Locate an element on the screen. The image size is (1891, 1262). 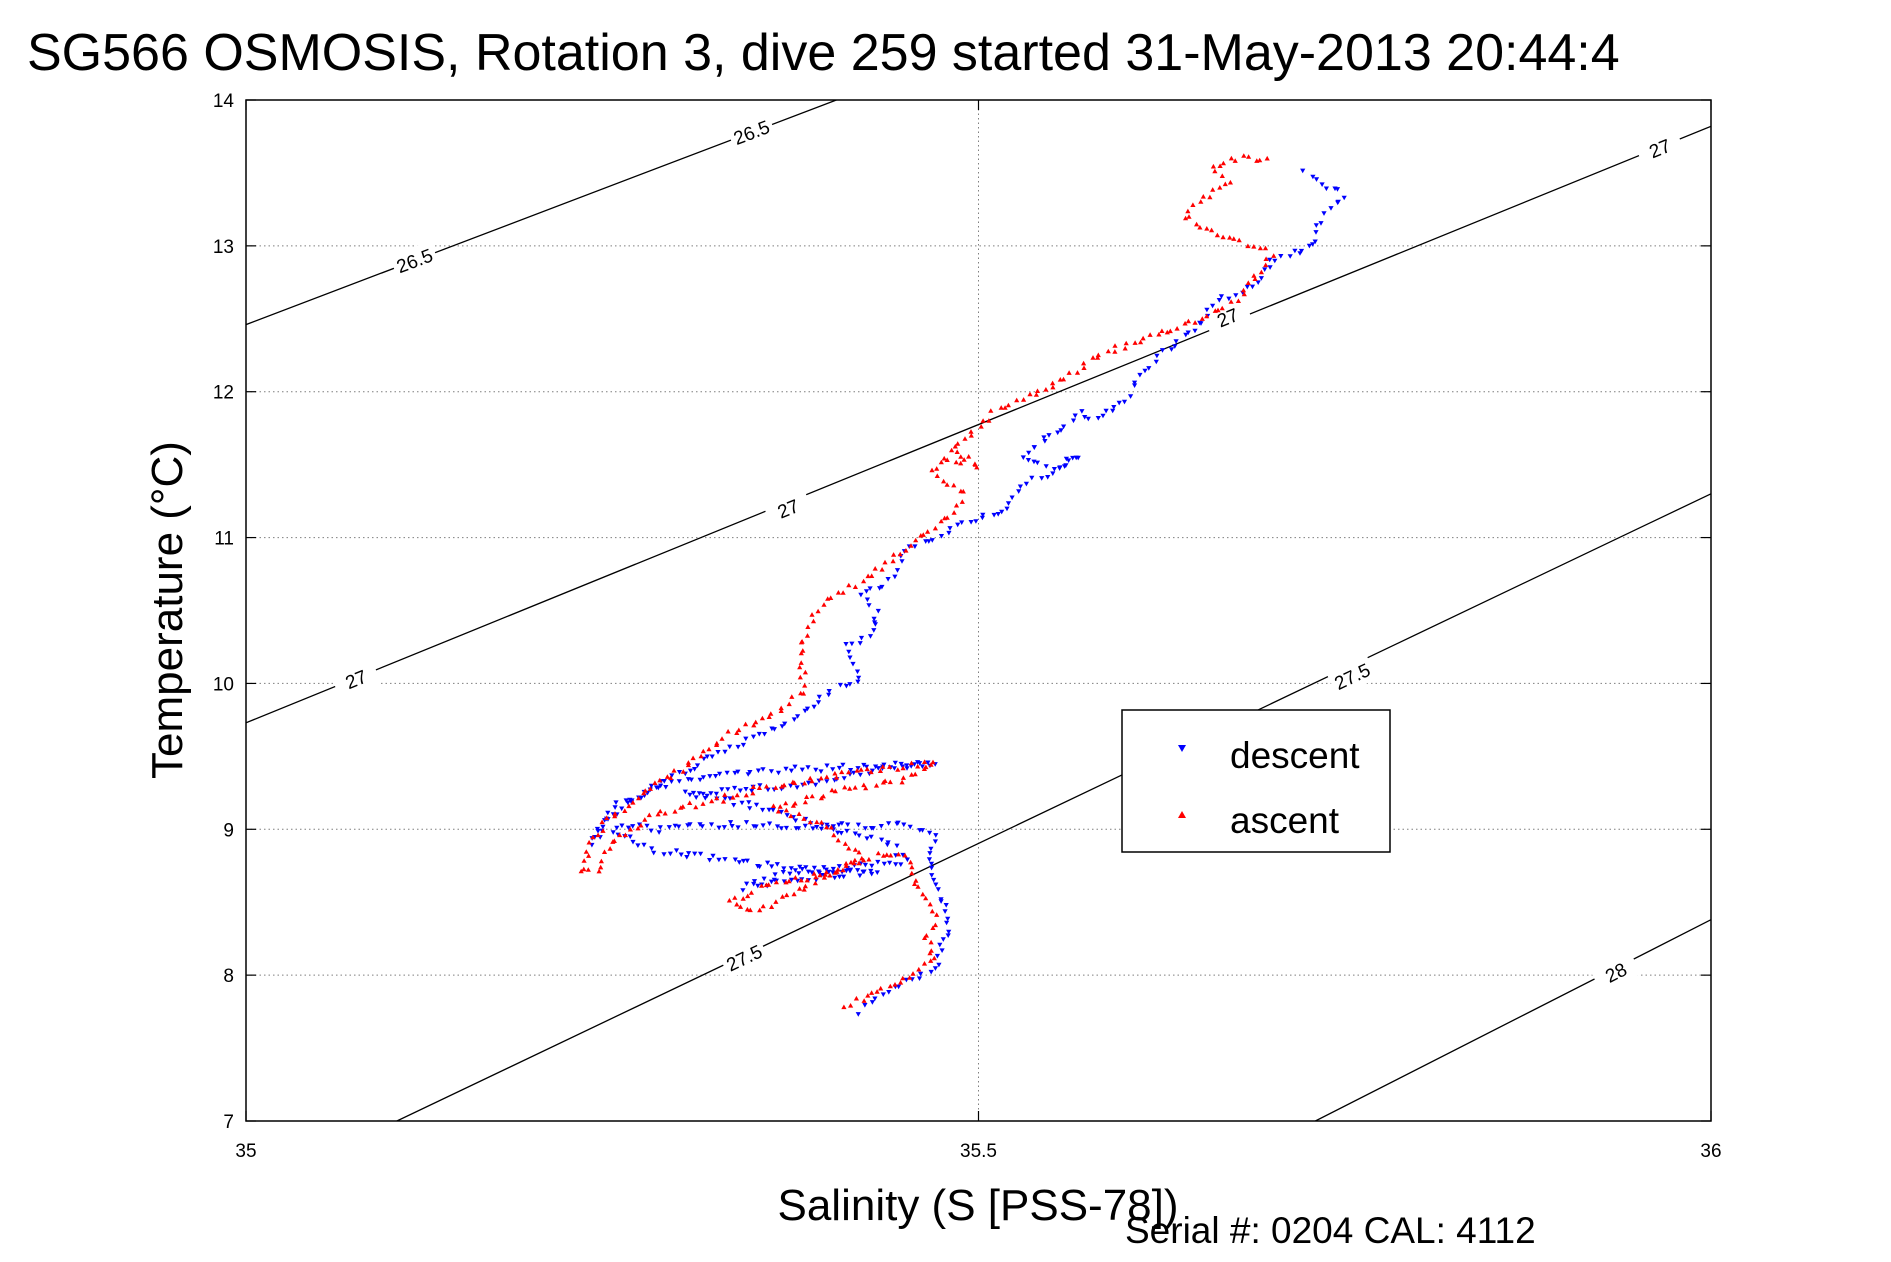
serial-cal-footer: Serial #: 0204 CAL: 4112 is located at coordinates (1330, 1230).